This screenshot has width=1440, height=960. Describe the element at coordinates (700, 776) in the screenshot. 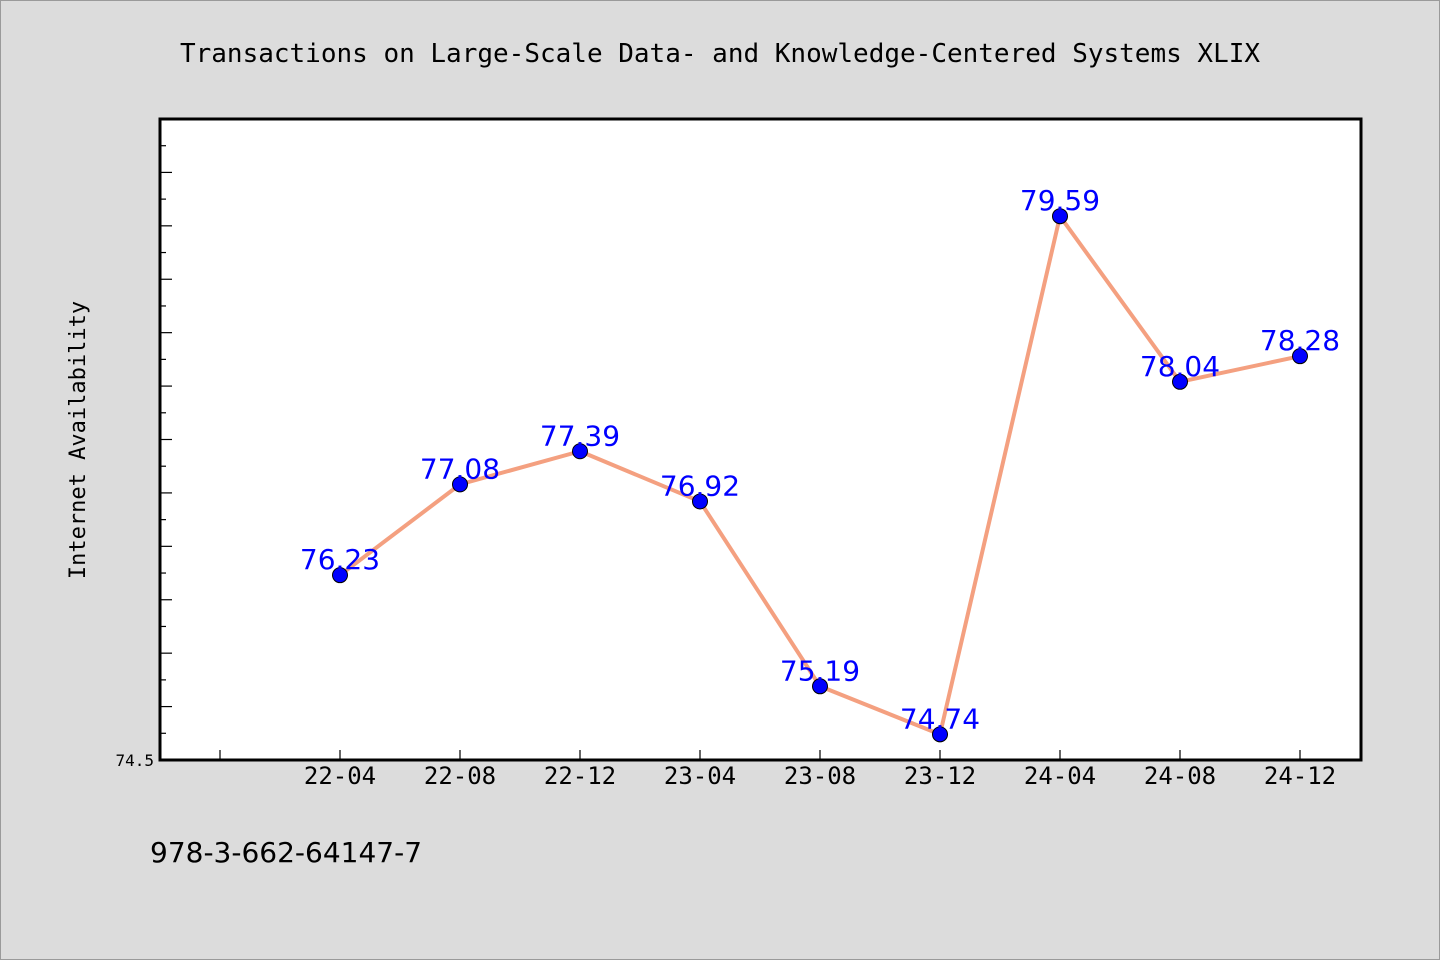

I see `x-tick-label: 23-04` at that location.